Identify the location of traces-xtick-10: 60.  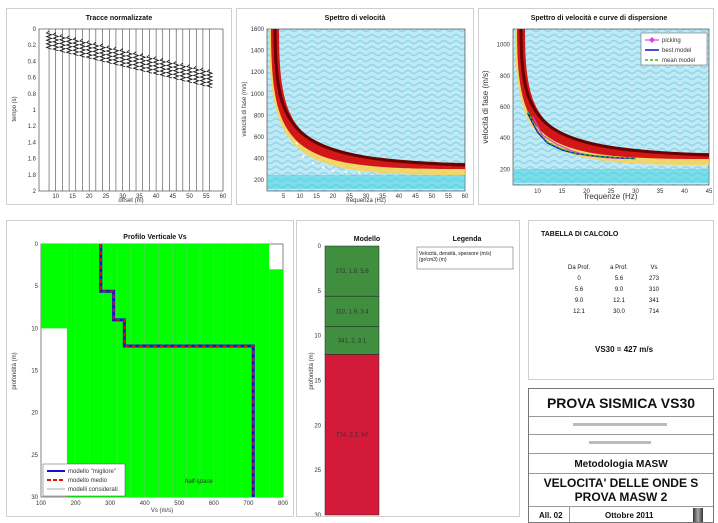
(223, 197).